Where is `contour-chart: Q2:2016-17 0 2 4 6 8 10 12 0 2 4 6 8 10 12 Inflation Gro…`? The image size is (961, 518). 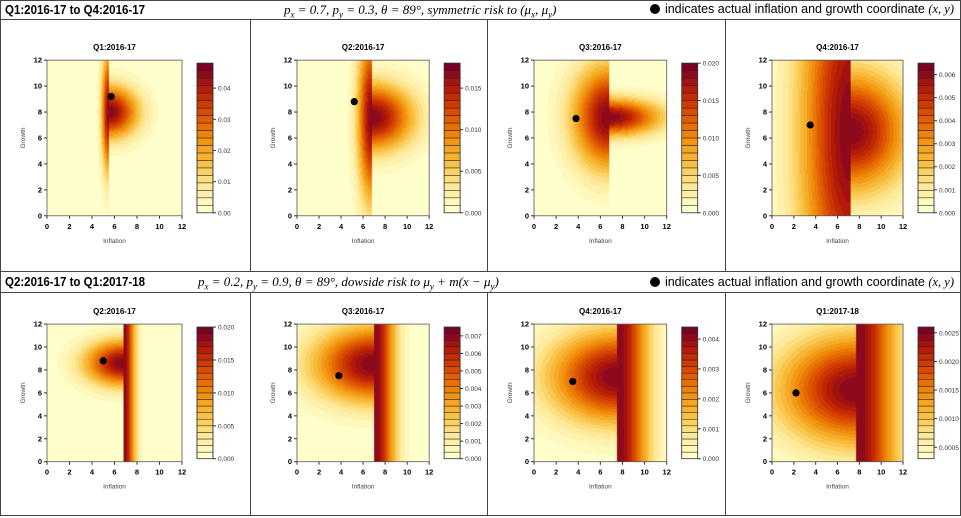 contour-chart: Q2:2016-17 0 2 4 6 8 10 12 0 2 4 6 8 10 12 Inflation Gro… is located at coordinates (376, 144).